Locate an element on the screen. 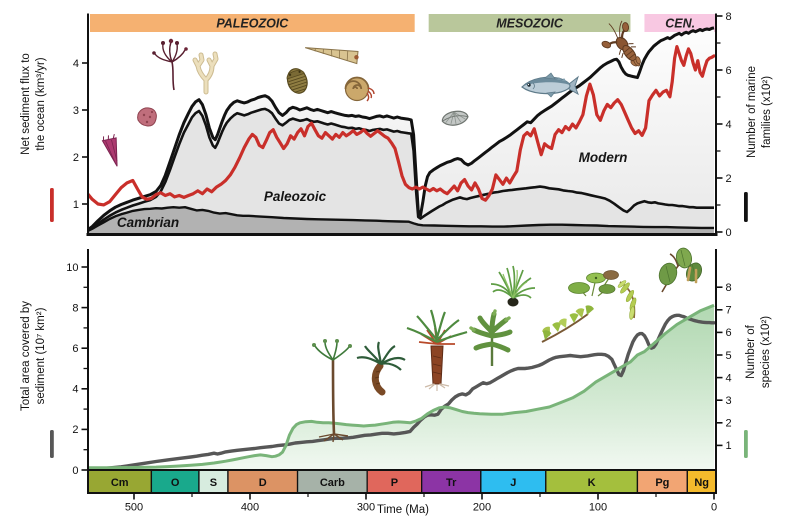  trilobite-icon is located at coordinates (297, 81).